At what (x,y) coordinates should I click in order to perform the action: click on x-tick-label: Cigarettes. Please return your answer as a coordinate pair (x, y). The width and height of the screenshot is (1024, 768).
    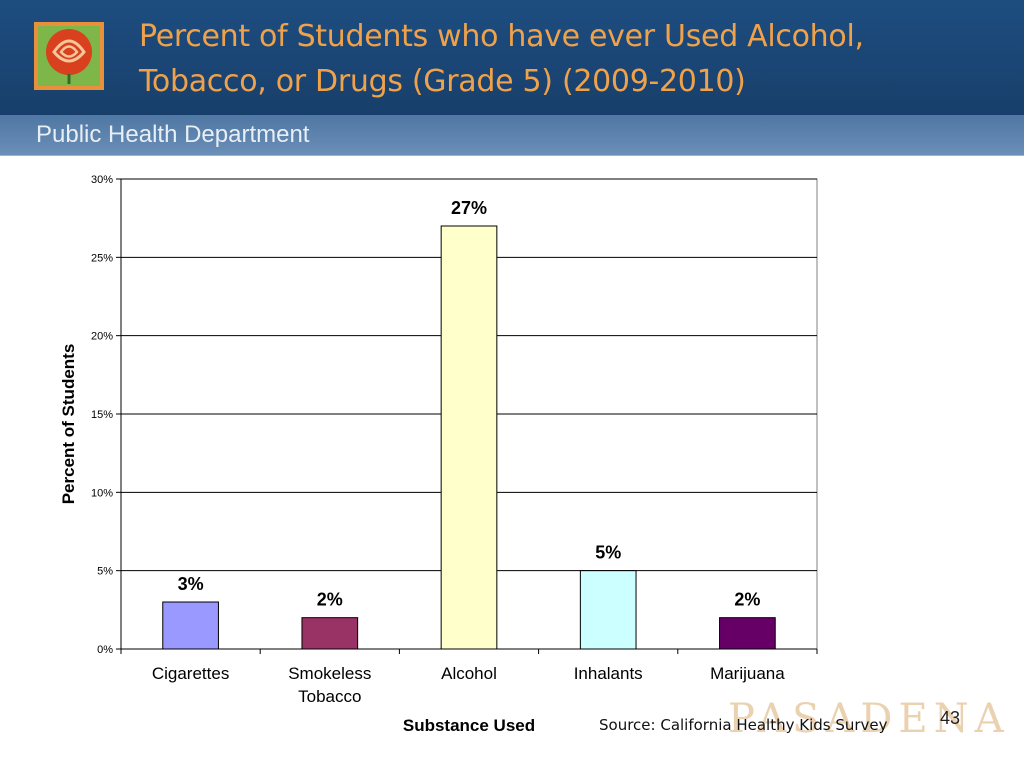
    Looking at the image, I should click on (190, 673).